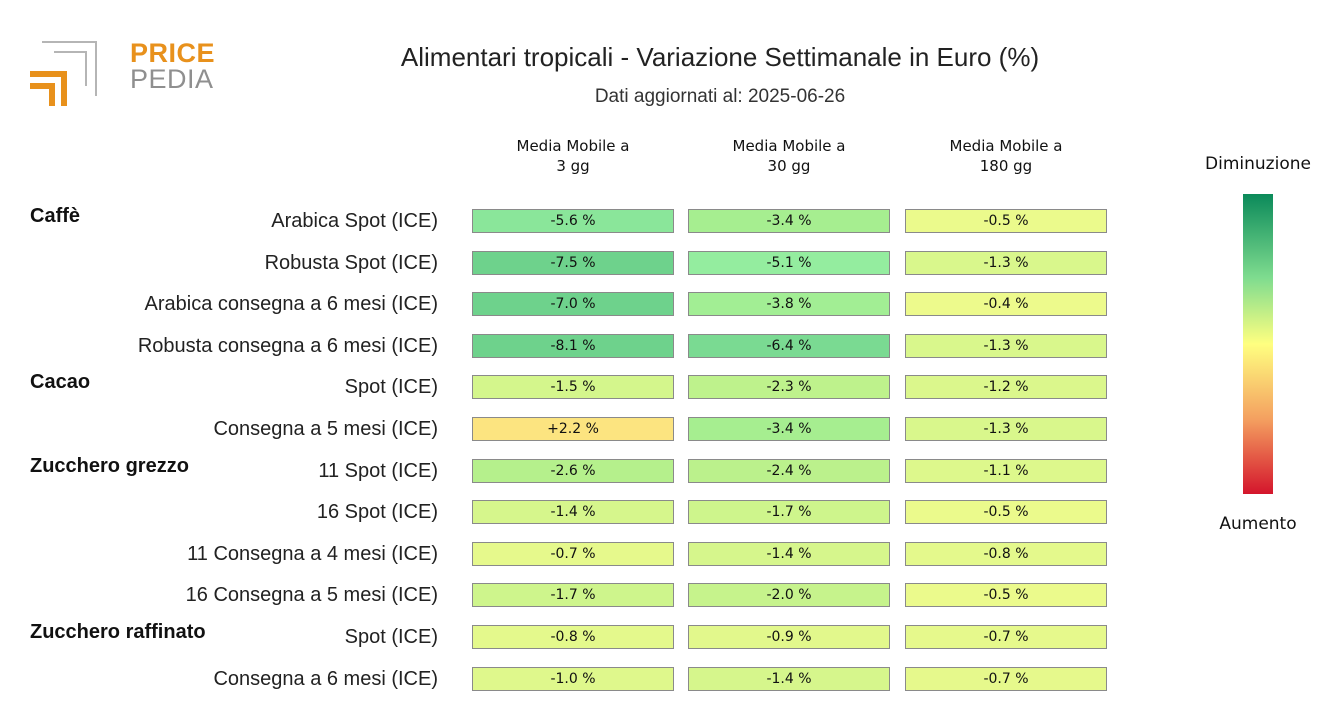 This screenshot has width=1320, height=720. I want to click on heatmap-cell: +2.2 %, so click(573, 429).